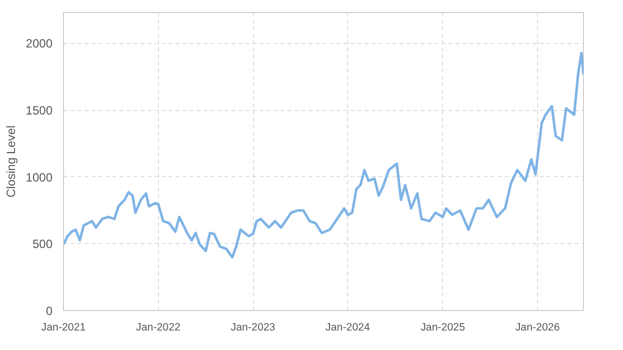  I want to click on x-tick-label: Jan-2023, so click(253, 328).